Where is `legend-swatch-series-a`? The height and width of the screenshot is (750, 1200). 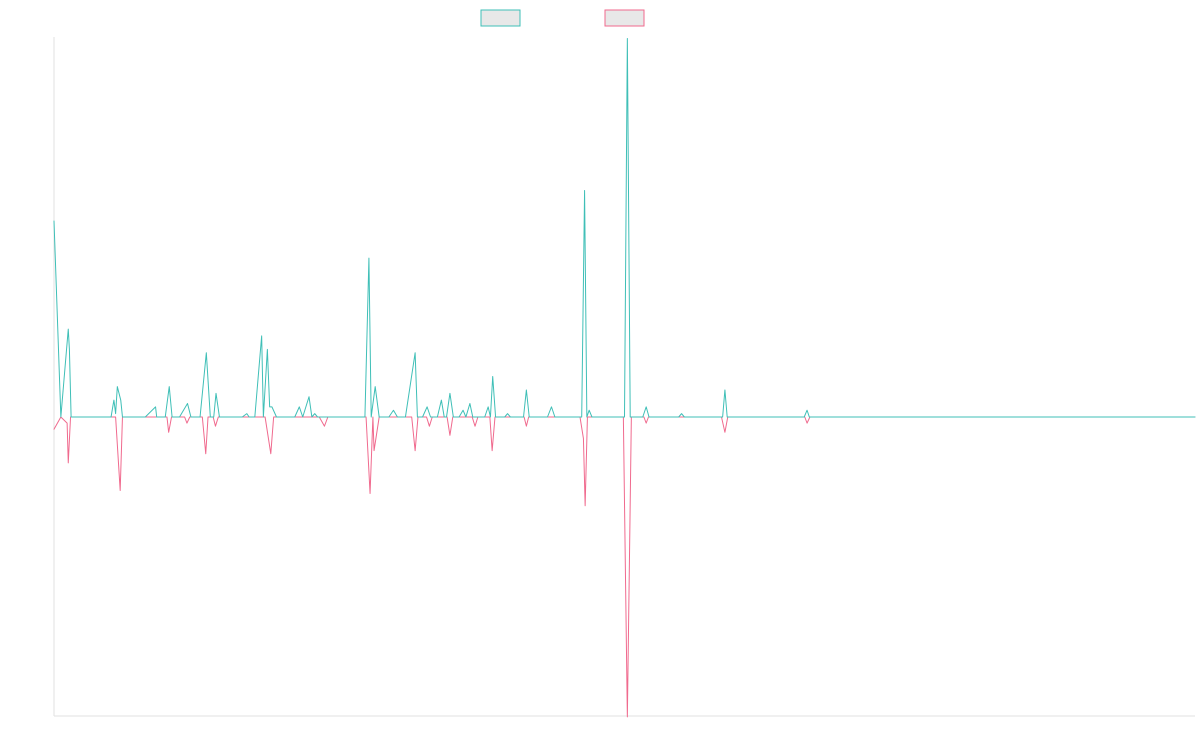 legend-swatch-series-a is located at coordinates (500, 18).